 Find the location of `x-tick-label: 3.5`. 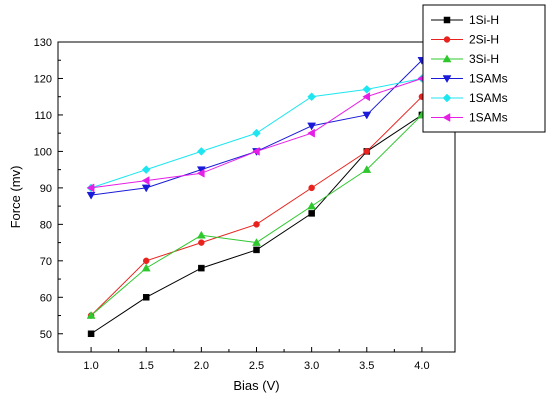

x-tick-label: 3.5 is located at coordinates (366, 366).